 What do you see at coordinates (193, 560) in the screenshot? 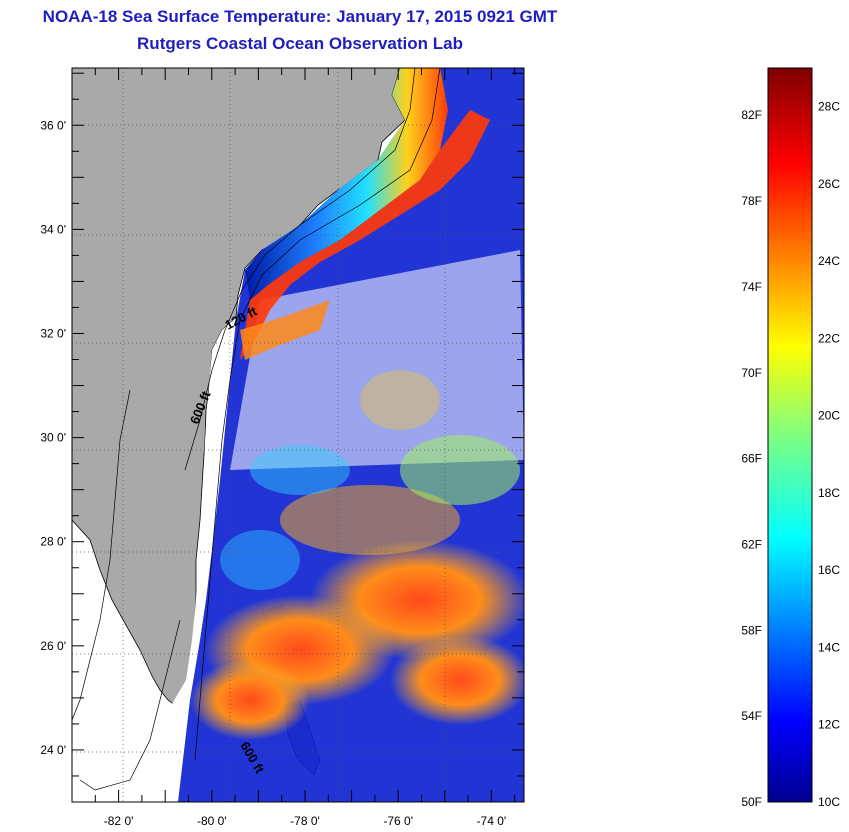
I see `shelf-nodata` at bounding box center [193, 560].